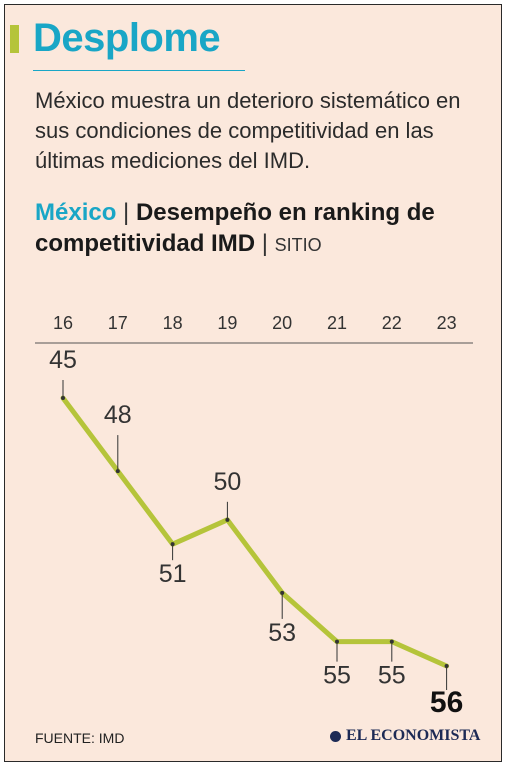 The image size is (508, 768). I want to click on x-tick-label: 16, so click(63, 323).